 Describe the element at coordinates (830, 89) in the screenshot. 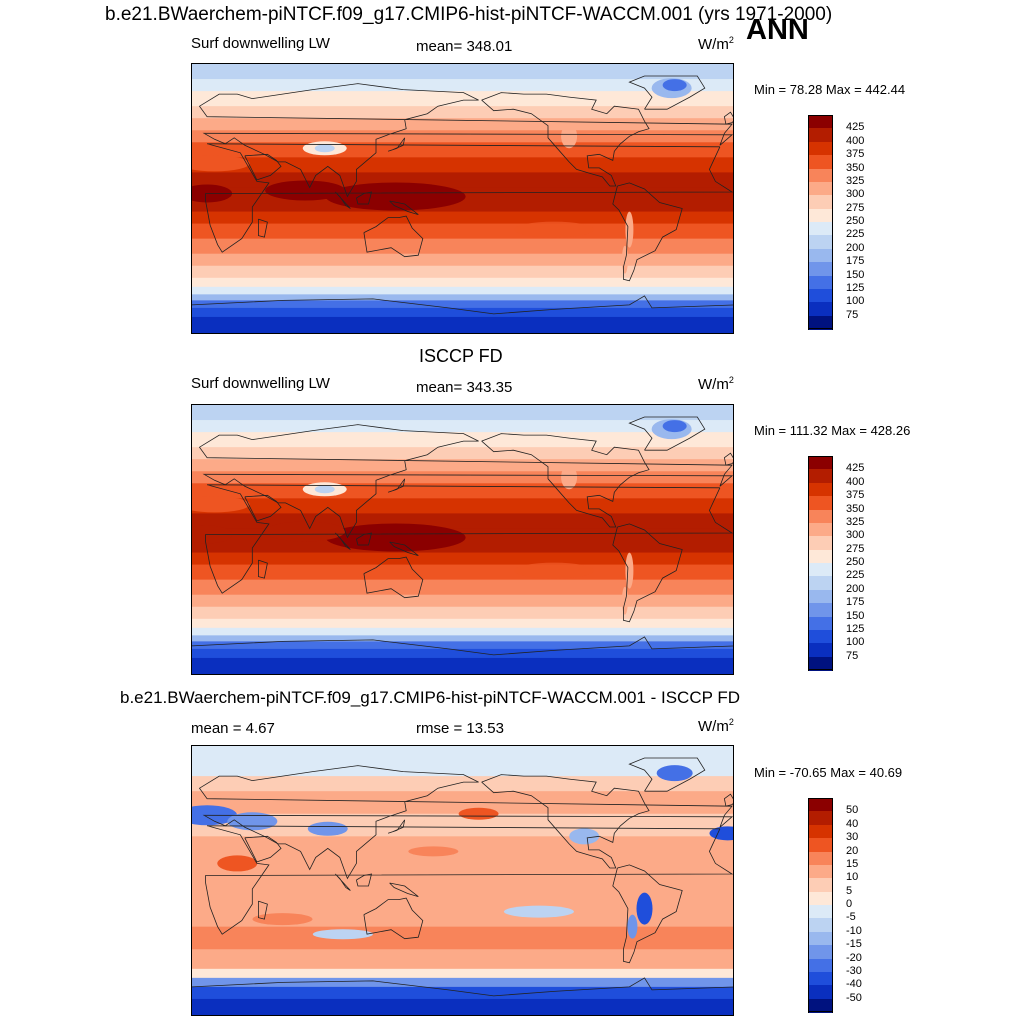

I see `panel1-minmax: Min = 78.28 Max = 442.44` at that location.